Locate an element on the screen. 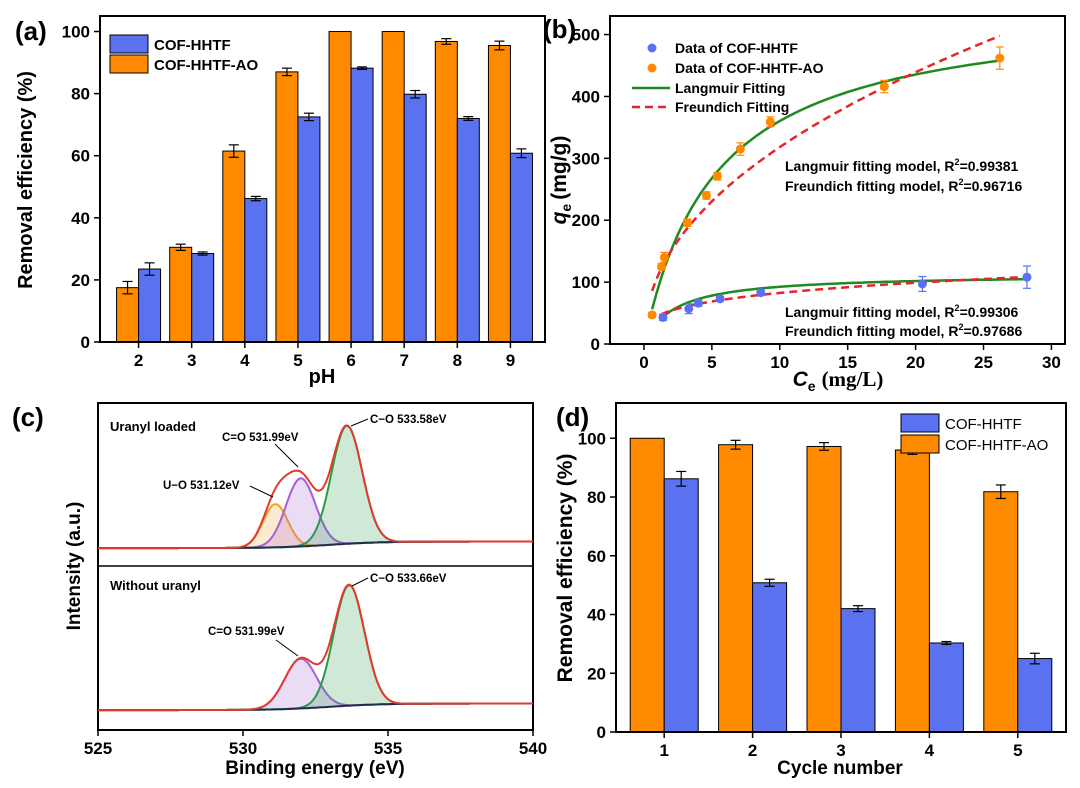 Image resolution: width=1080 pixels, height=788 pixels. c-x-tick-label-540: 540 is located at coordinates (533, 748).